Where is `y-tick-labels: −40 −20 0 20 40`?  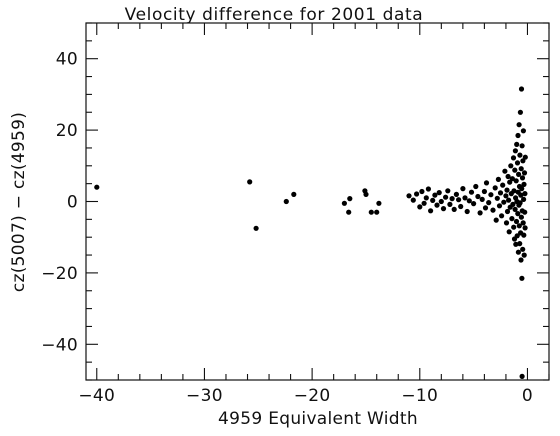 y-tick-labels: −40 −20 0 20 40 is located at coordinates (59, 203).